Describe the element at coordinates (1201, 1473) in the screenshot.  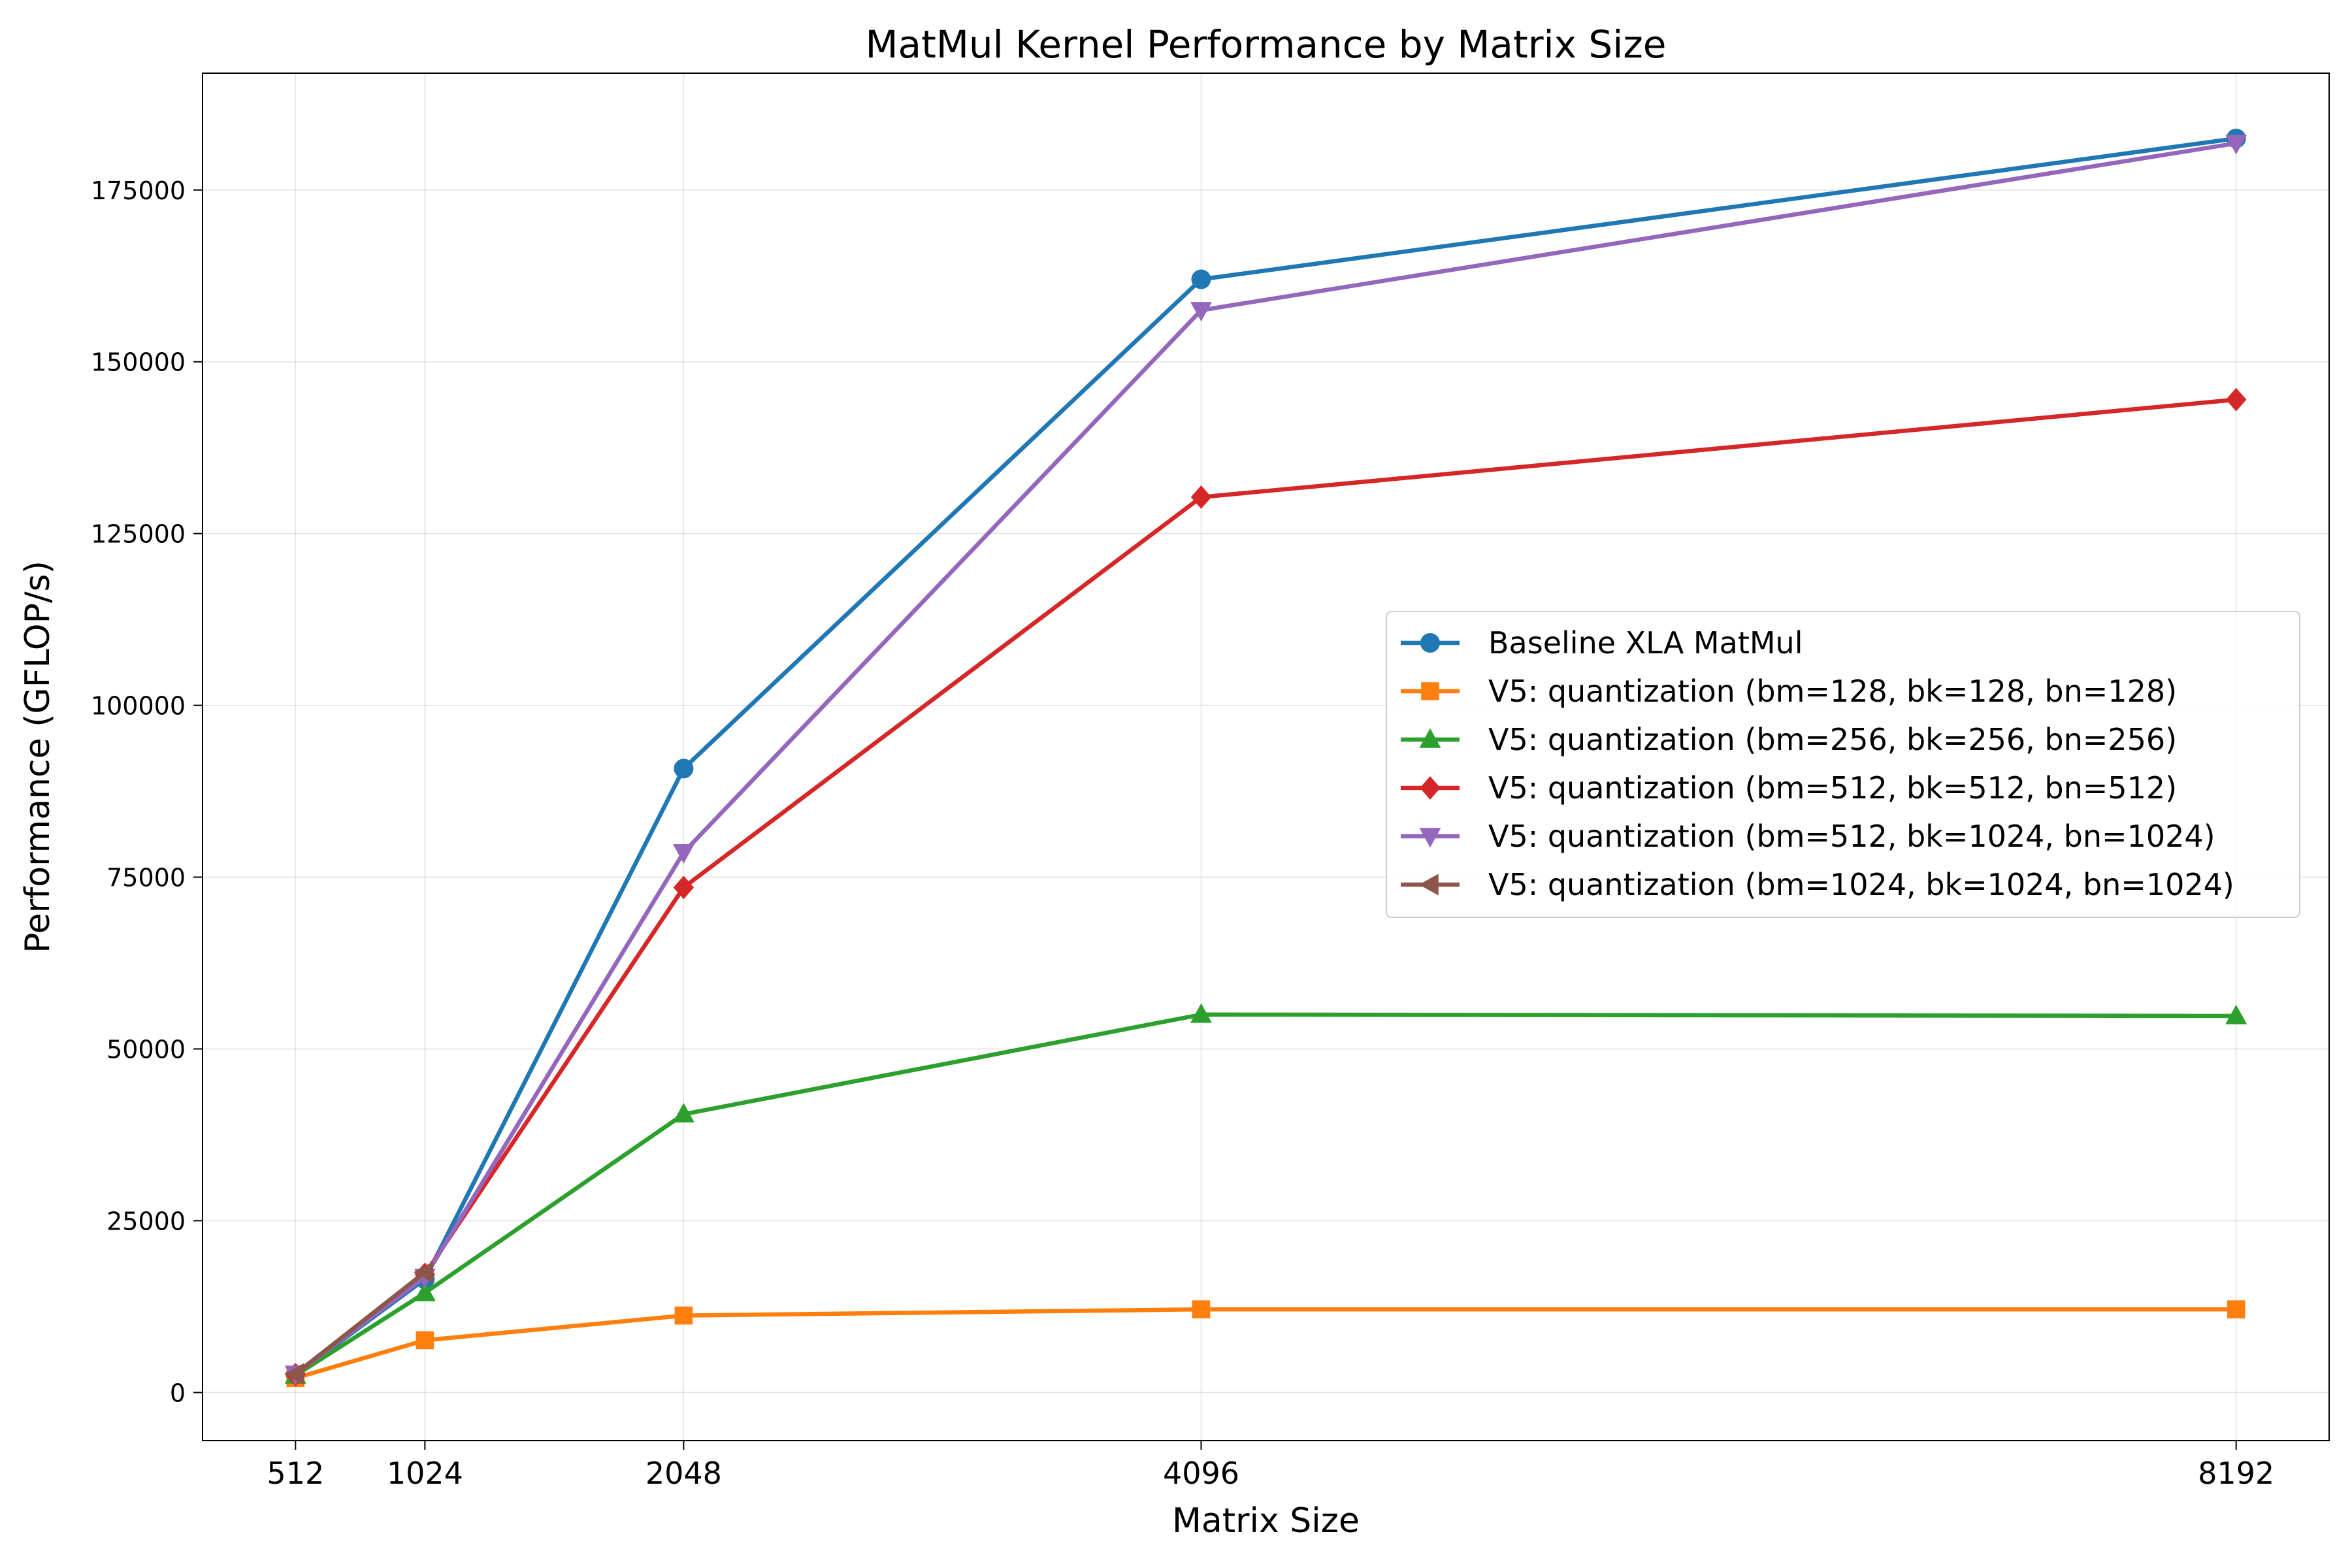
I see `x-tick-label: 4096` at that location.